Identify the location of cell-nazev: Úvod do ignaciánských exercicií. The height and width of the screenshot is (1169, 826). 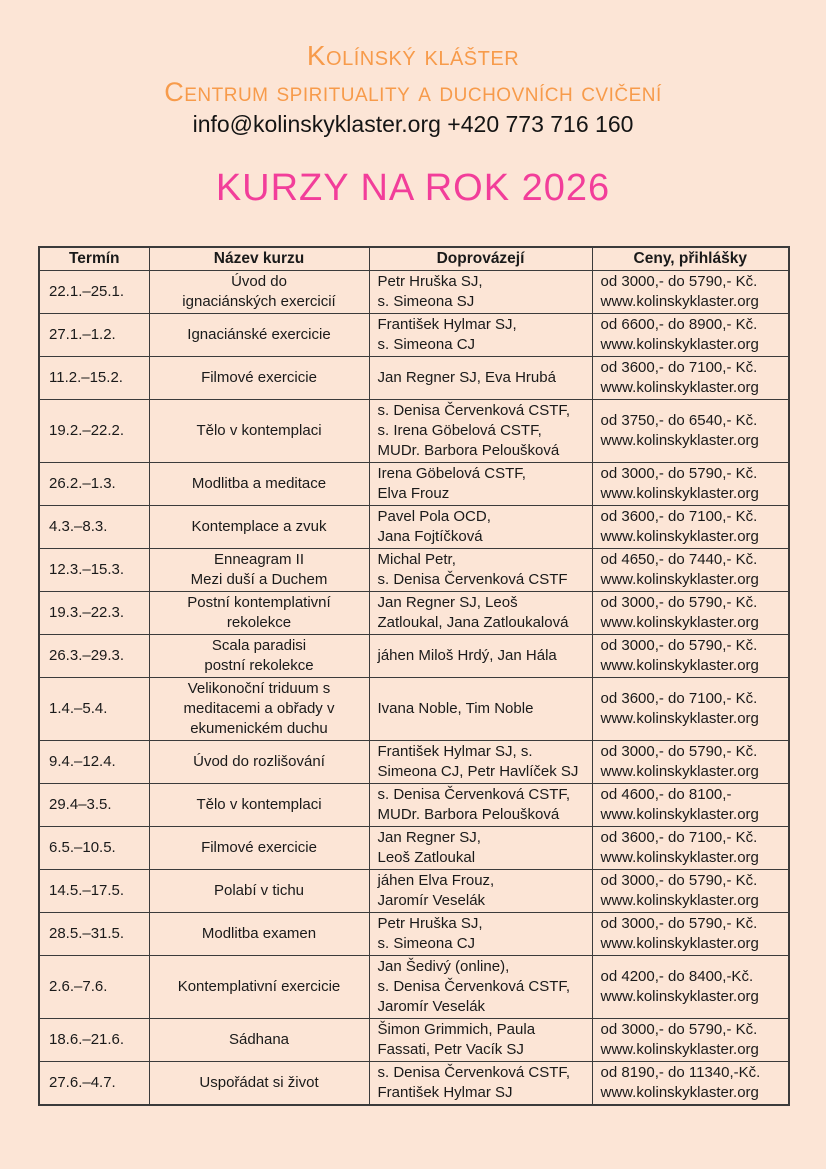
(259, 292).